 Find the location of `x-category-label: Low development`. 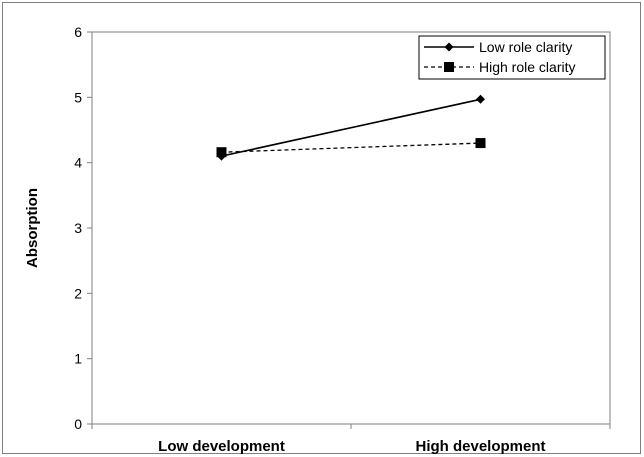

x-category-label: Low development is located at coordinates (221, 446).